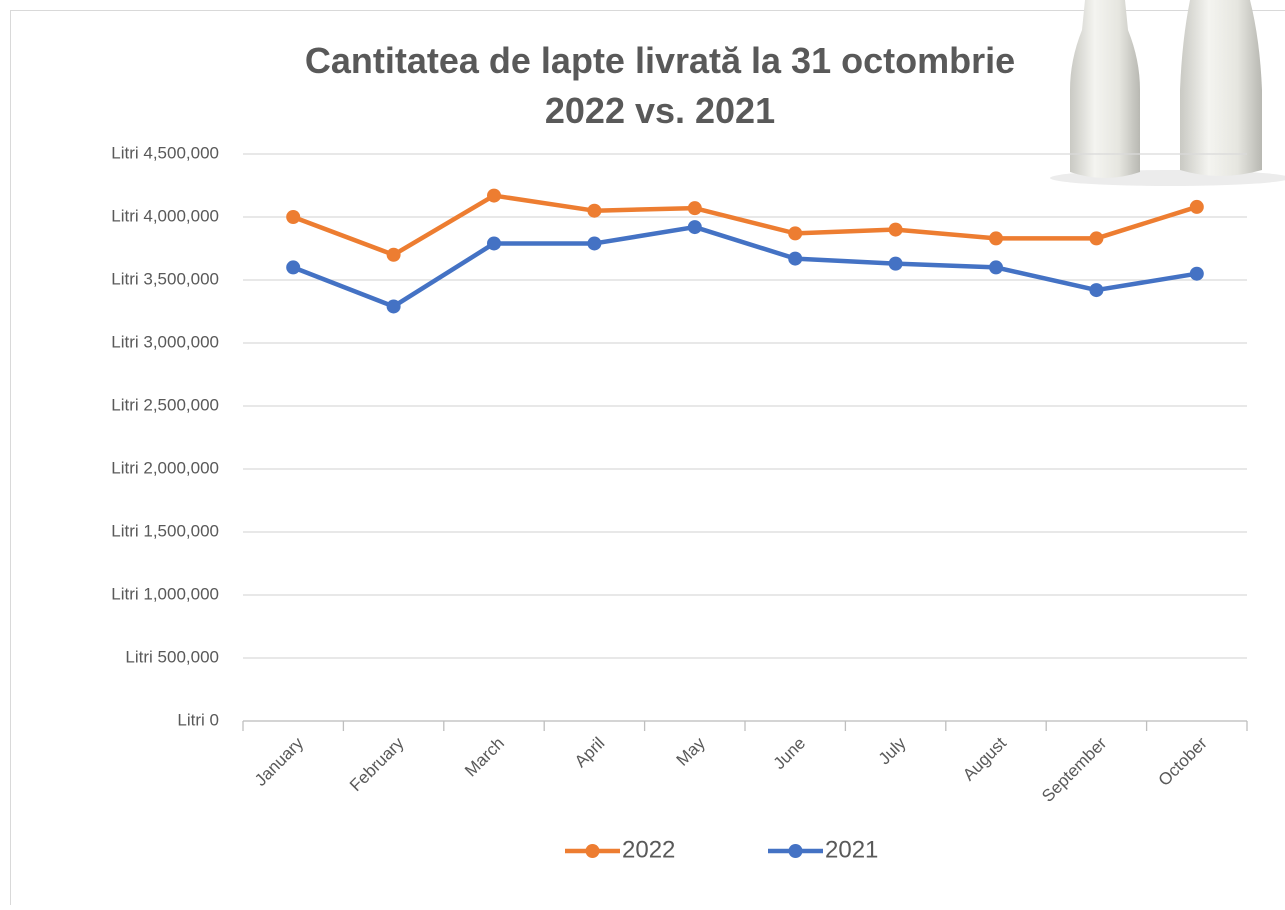 Image resolution: width=1285 pixels, height=910 pixels. What do you see at coordinates (892, 750) in the screenshot?
I see `x-tick-label: July` at bounding box center [892, 750].